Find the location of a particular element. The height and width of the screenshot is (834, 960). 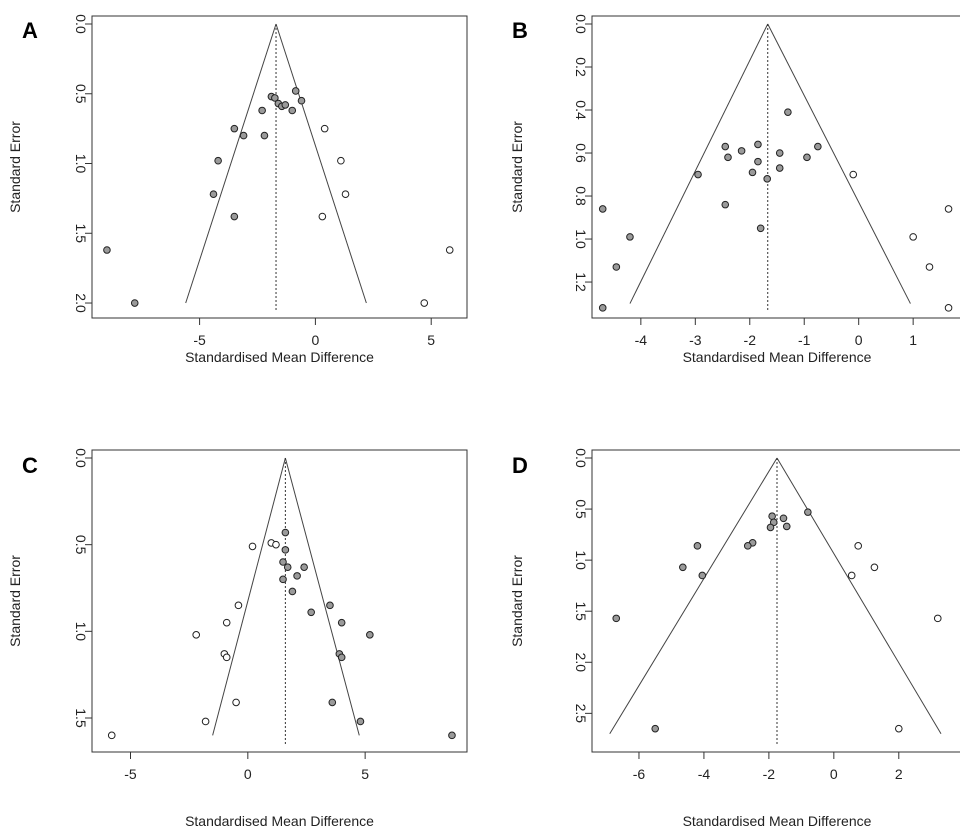

x-tick-label: 5 is located at coordinates (365, 774).